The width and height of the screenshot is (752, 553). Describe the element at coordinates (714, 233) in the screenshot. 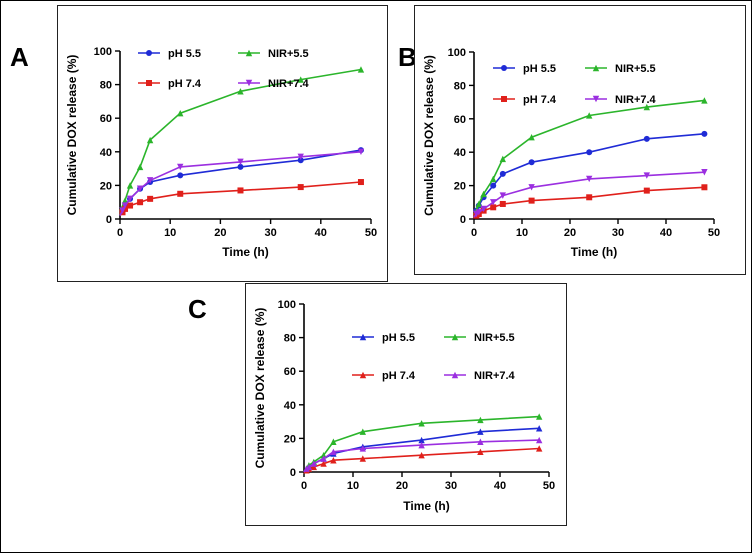

I see `x-tick-label: 50` at that location.